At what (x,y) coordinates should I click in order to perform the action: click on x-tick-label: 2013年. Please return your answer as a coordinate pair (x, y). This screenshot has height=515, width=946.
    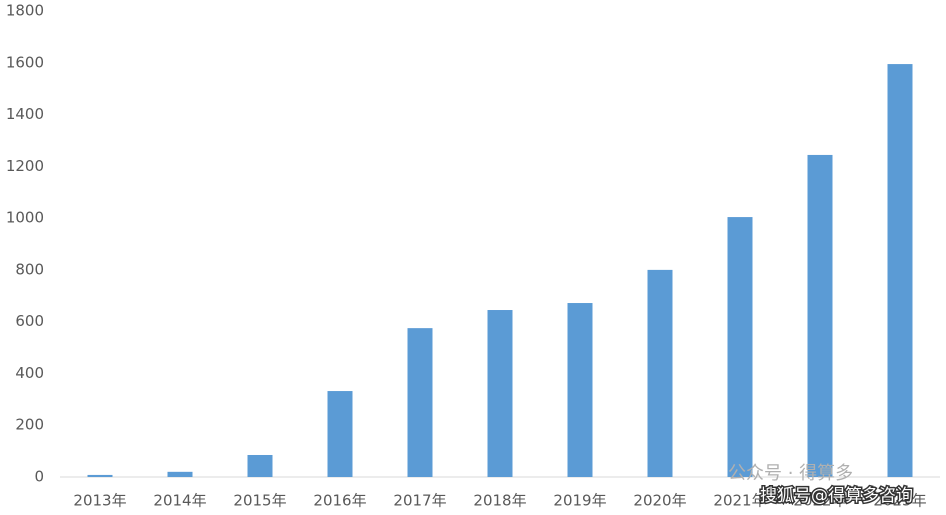
    Looking at the image, I should click on (99, 501).